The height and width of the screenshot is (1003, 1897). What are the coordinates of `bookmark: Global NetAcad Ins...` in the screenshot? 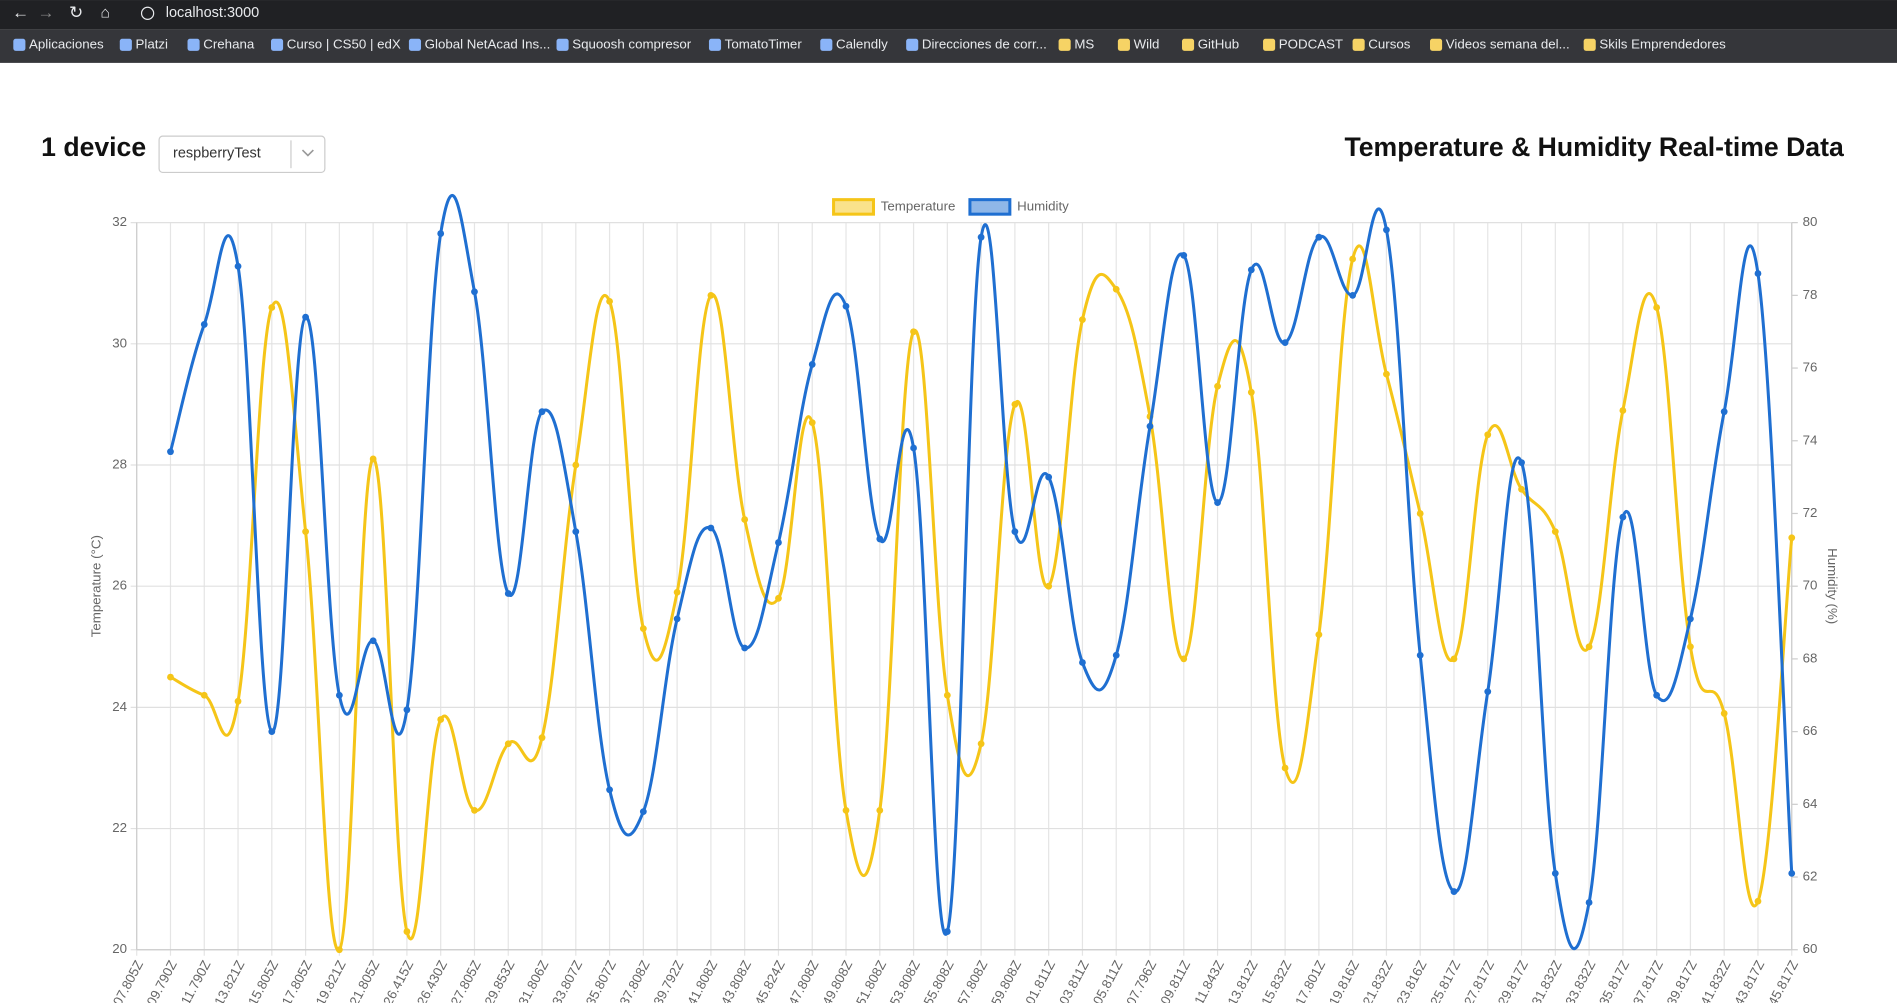 It's located at (488, 43).